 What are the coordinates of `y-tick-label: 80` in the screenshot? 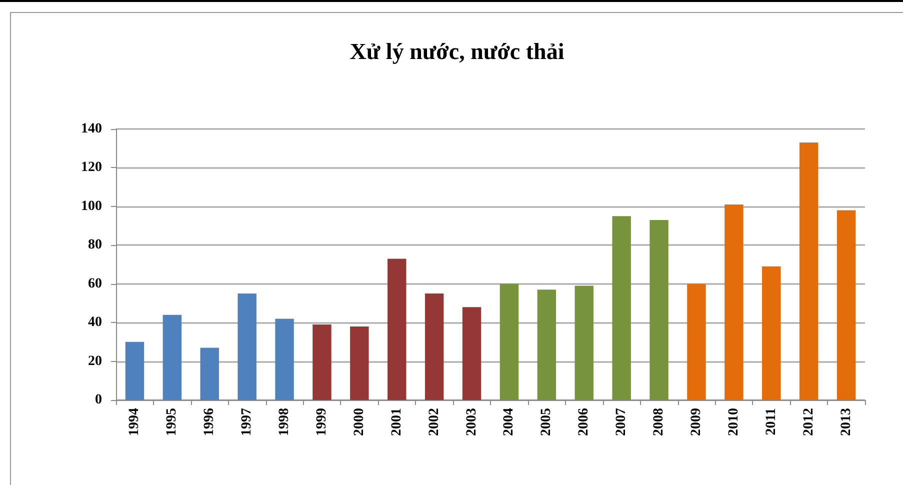 It's located at (95, 245).